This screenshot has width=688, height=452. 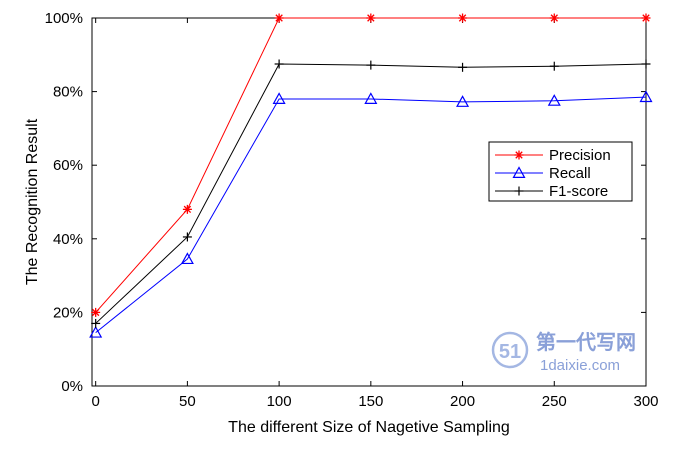 I want to click on y-tick-label: 0%, so click(x=72, y=386).